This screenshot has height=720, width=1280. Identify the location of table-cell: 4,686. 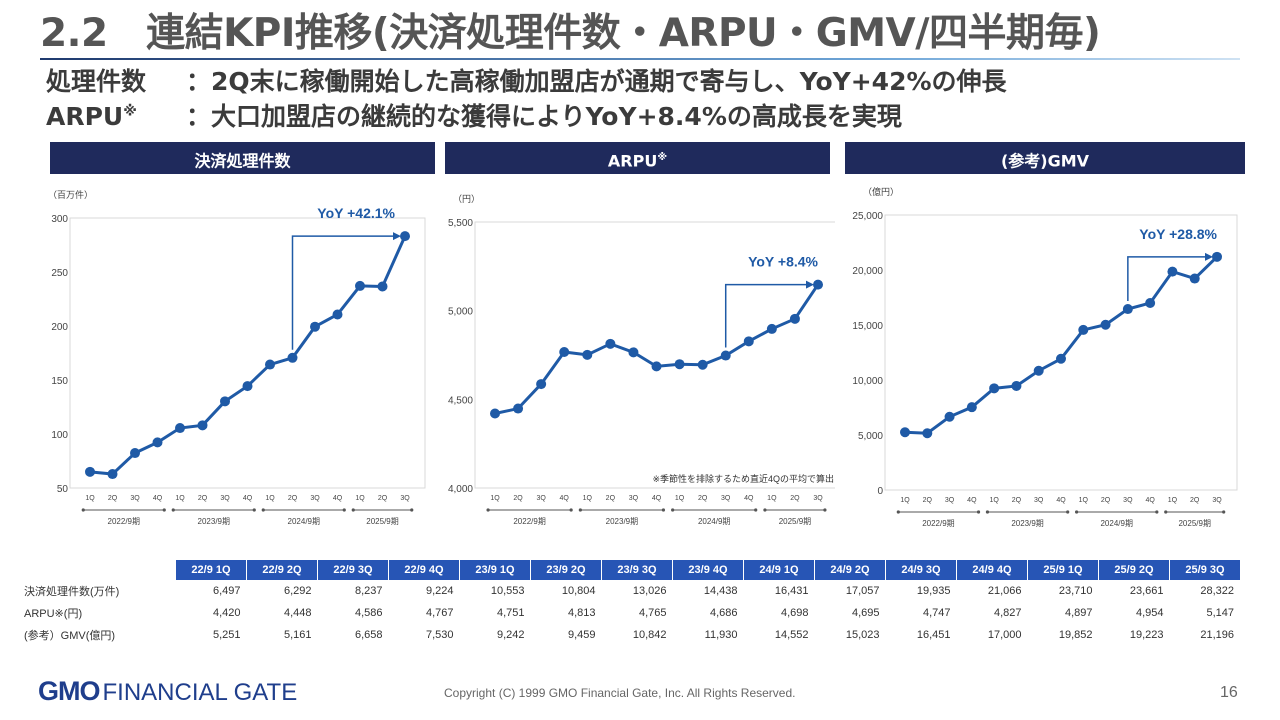
(723, 613).